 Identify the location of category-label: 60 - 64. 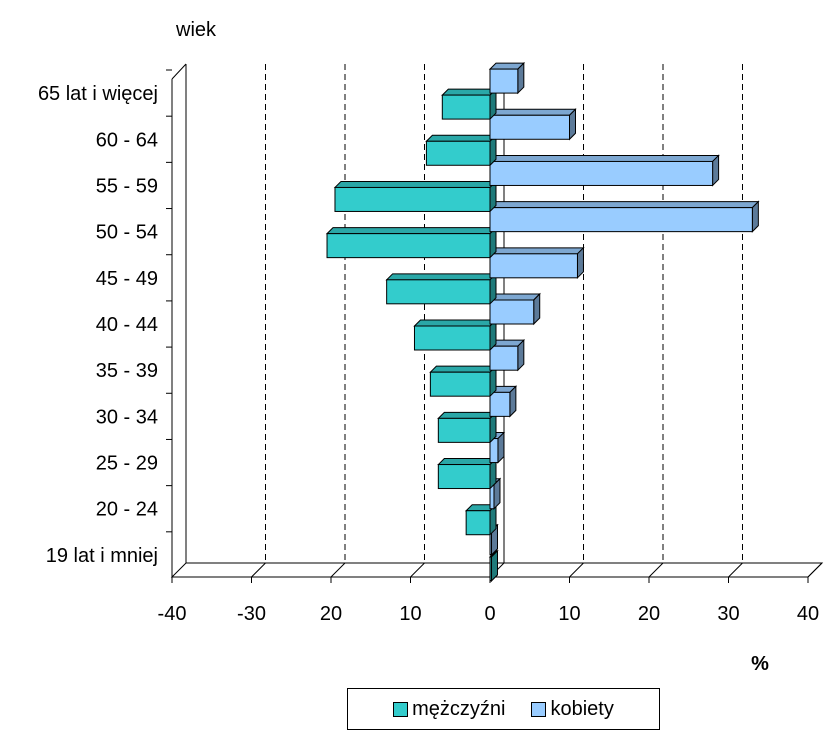
(127, 140).